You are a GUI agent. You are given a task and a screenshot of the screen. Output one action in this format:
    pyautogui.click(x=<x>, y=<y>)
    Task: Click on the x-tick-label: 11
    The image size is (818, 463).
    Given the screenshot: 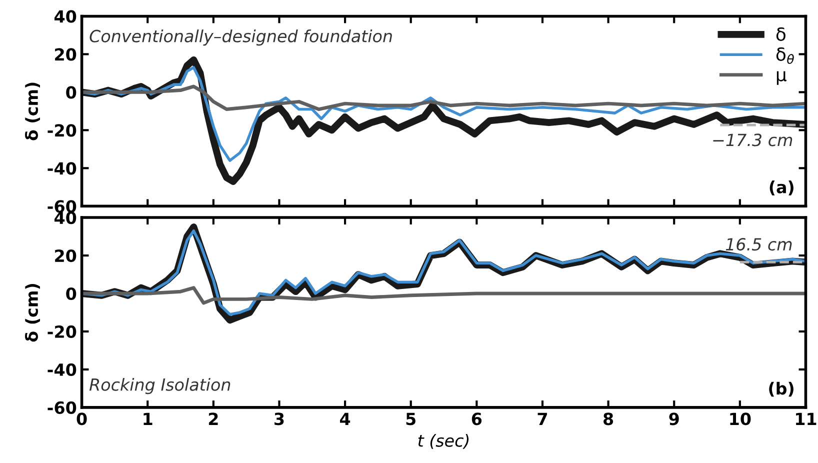 What is the action you would take?
    pyautogui.click(x=806, y=418)
    